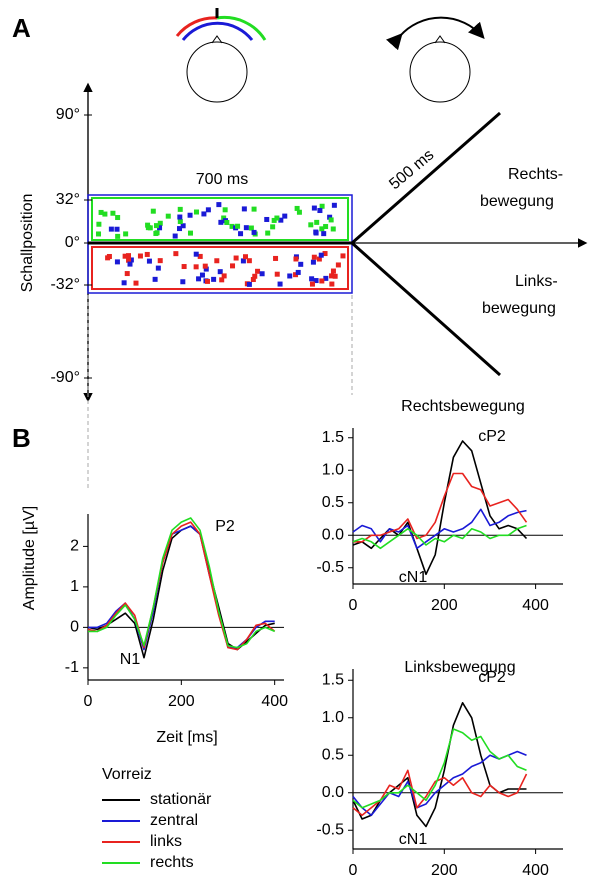  Describe the element at coordinates (74, 586) in the screenshot. I see `y-tick-label: 1` at that location.